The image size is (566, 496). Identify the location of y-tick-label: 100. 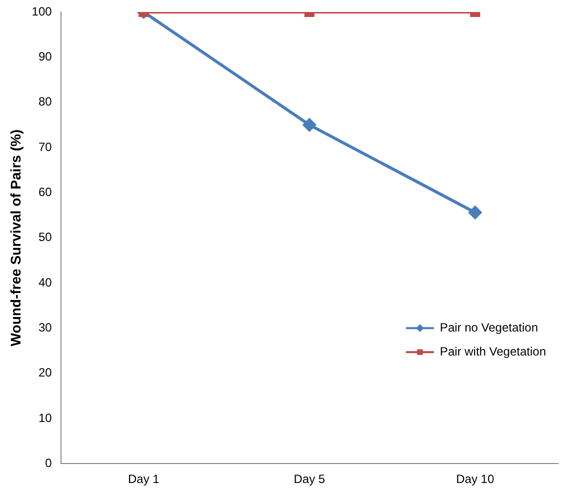
(42, 11).